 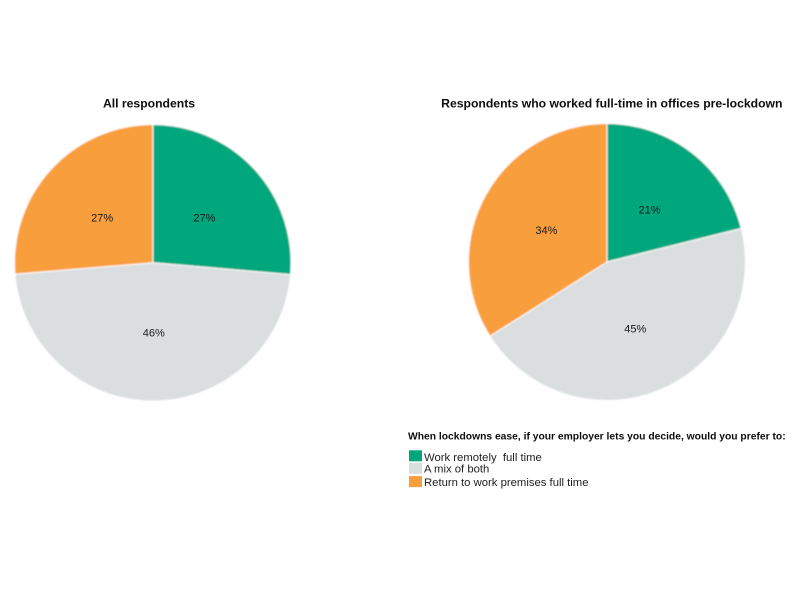 What do you see at coordinates (635, 329) in the screenshot?
I see `svg-text: 45%` at bounding box center [635, 329].